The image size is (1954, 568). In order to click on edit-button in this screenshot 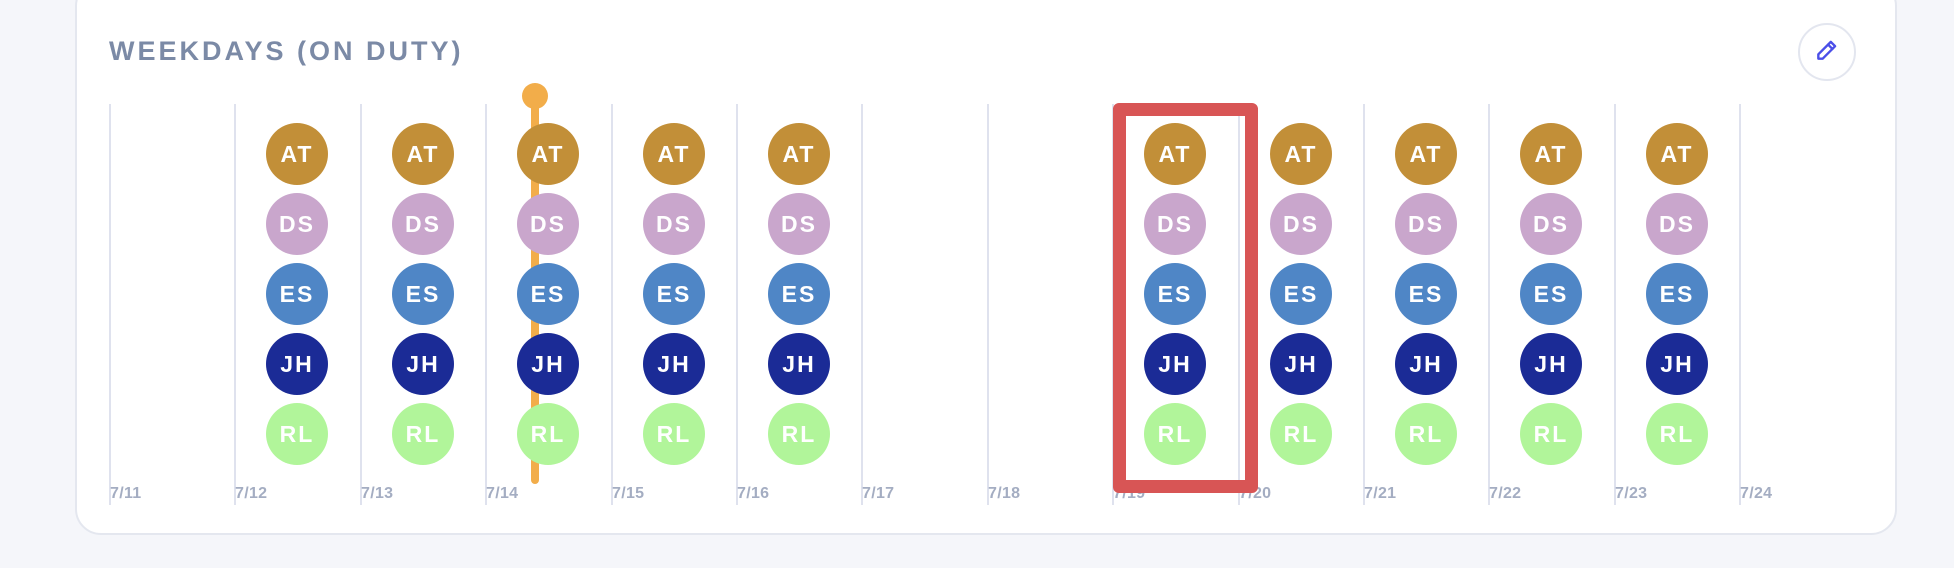, I will do `click(1827, 52)`.